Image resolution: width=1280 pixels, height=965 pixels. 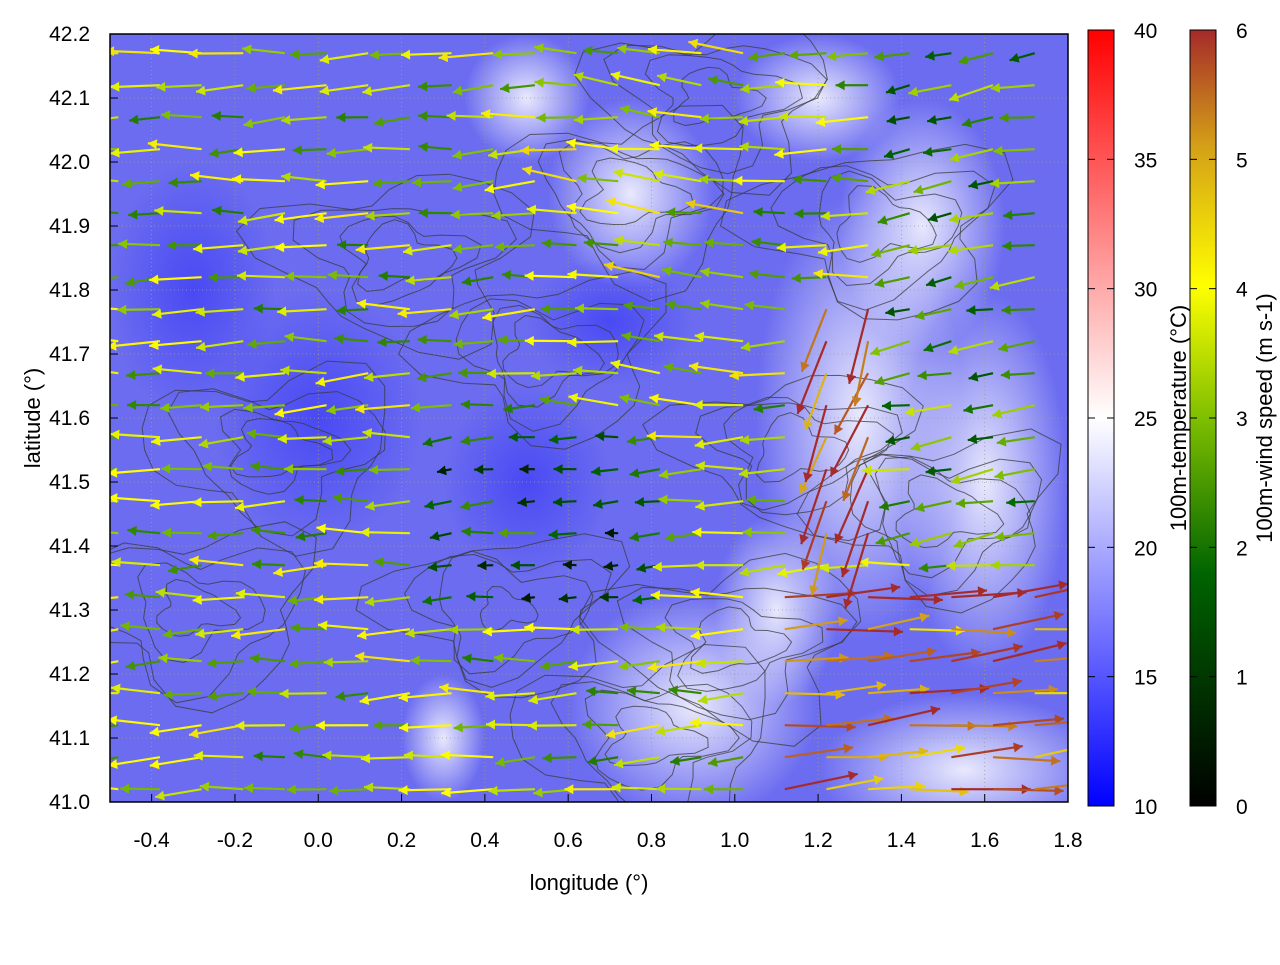 I want to click on colorbar-tick-label: 4, so click(x=1242, y=290).